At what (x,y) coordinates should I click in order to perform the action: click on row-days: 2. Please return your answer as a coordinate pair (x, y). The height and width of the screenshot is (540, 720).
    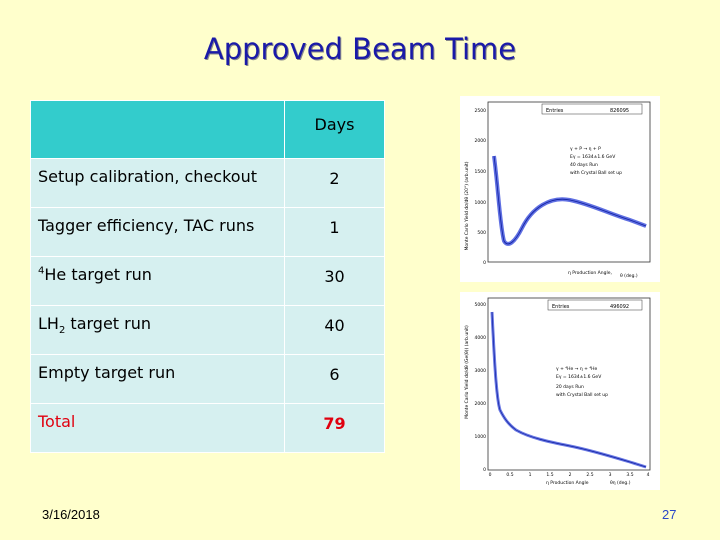
    Looking at the image, I should click on (334, 183).